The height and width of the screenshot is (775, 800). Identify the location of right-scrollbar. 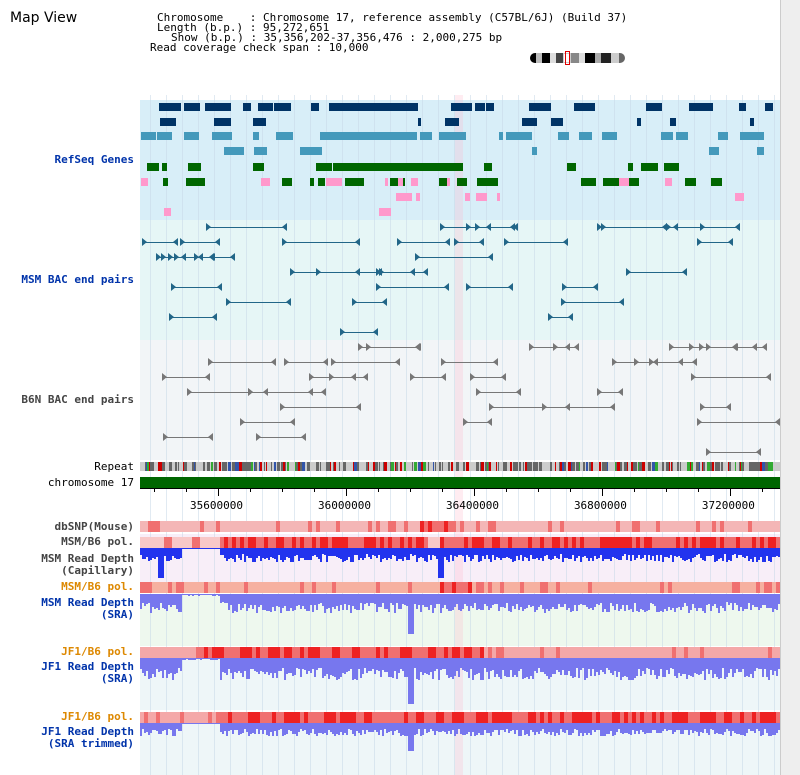
(790, 387).